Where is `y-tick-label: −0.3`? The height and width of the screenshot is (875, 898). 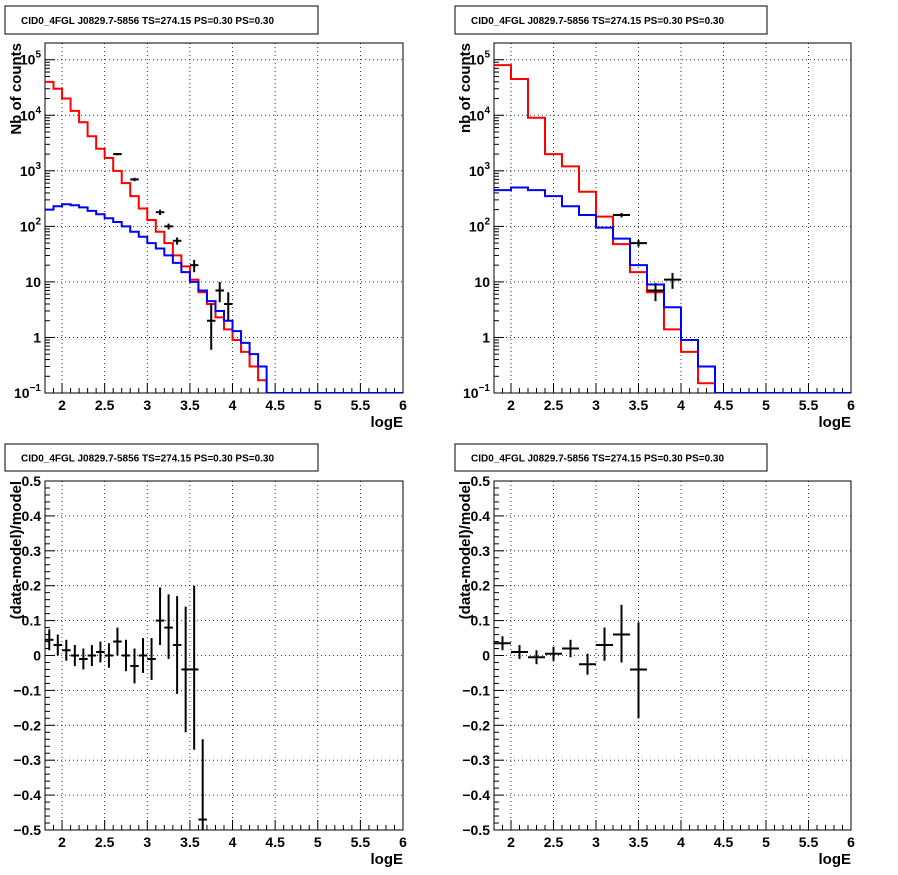 y-tick-label: −0.3 is located at coordinates (476, 760).